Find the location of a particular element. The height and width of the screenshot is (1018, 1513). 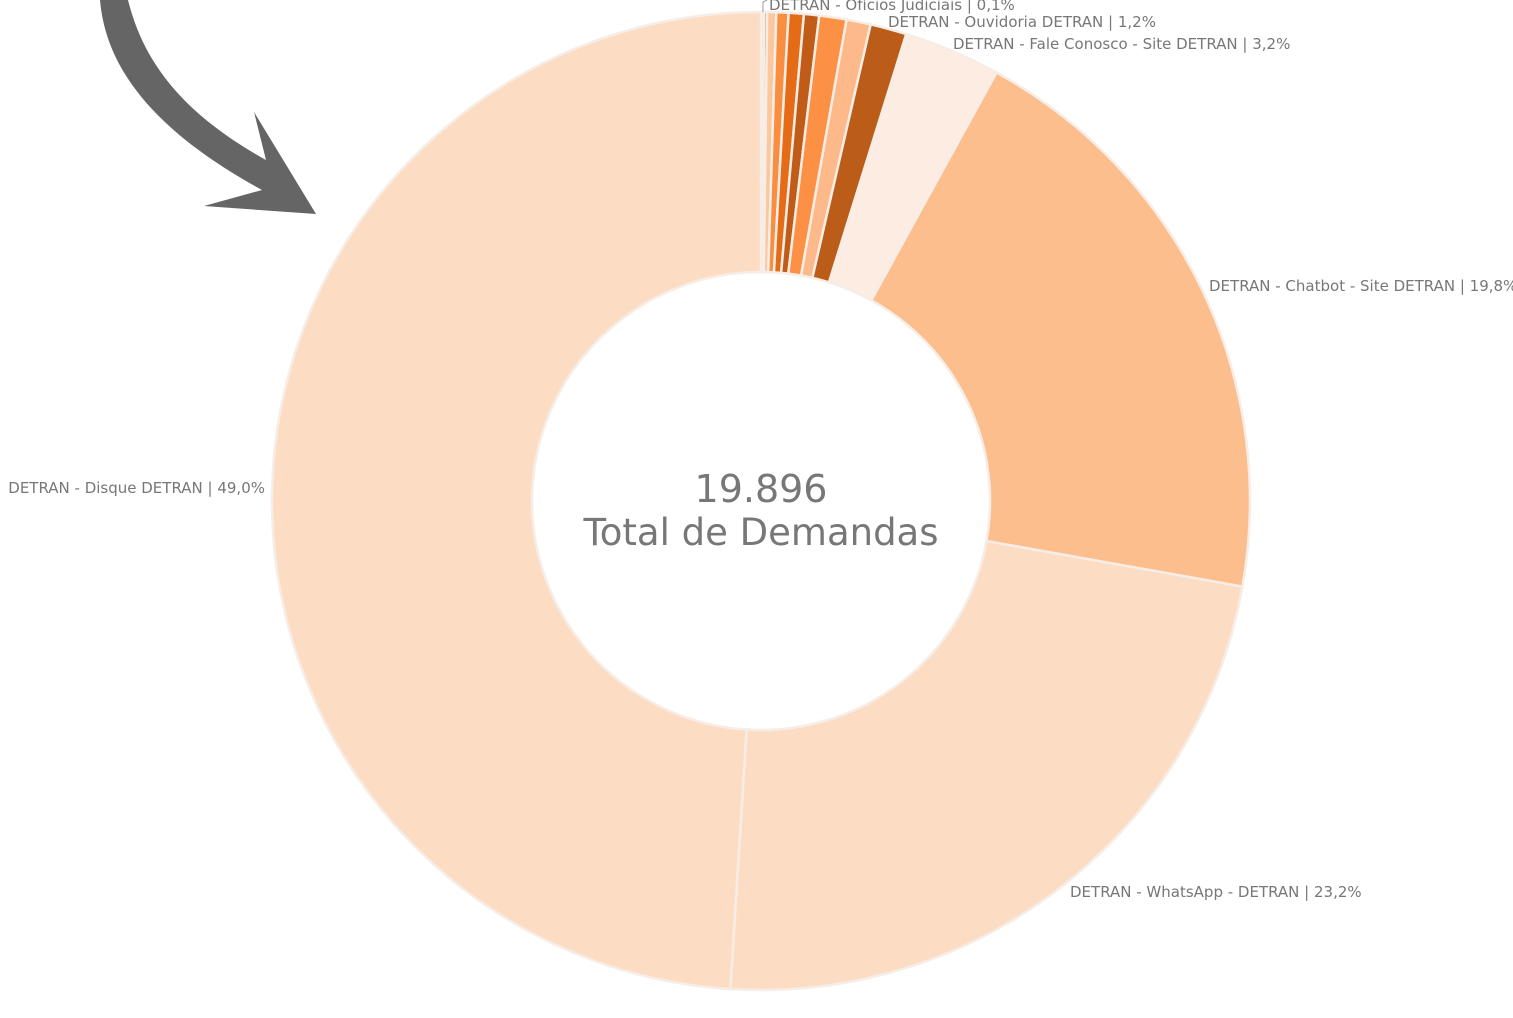

slice-label-detran-ouvidoria-detran: DETRAN - Ouvidoria DETRAN | 1,2% is located at coordinates (1022, 22).